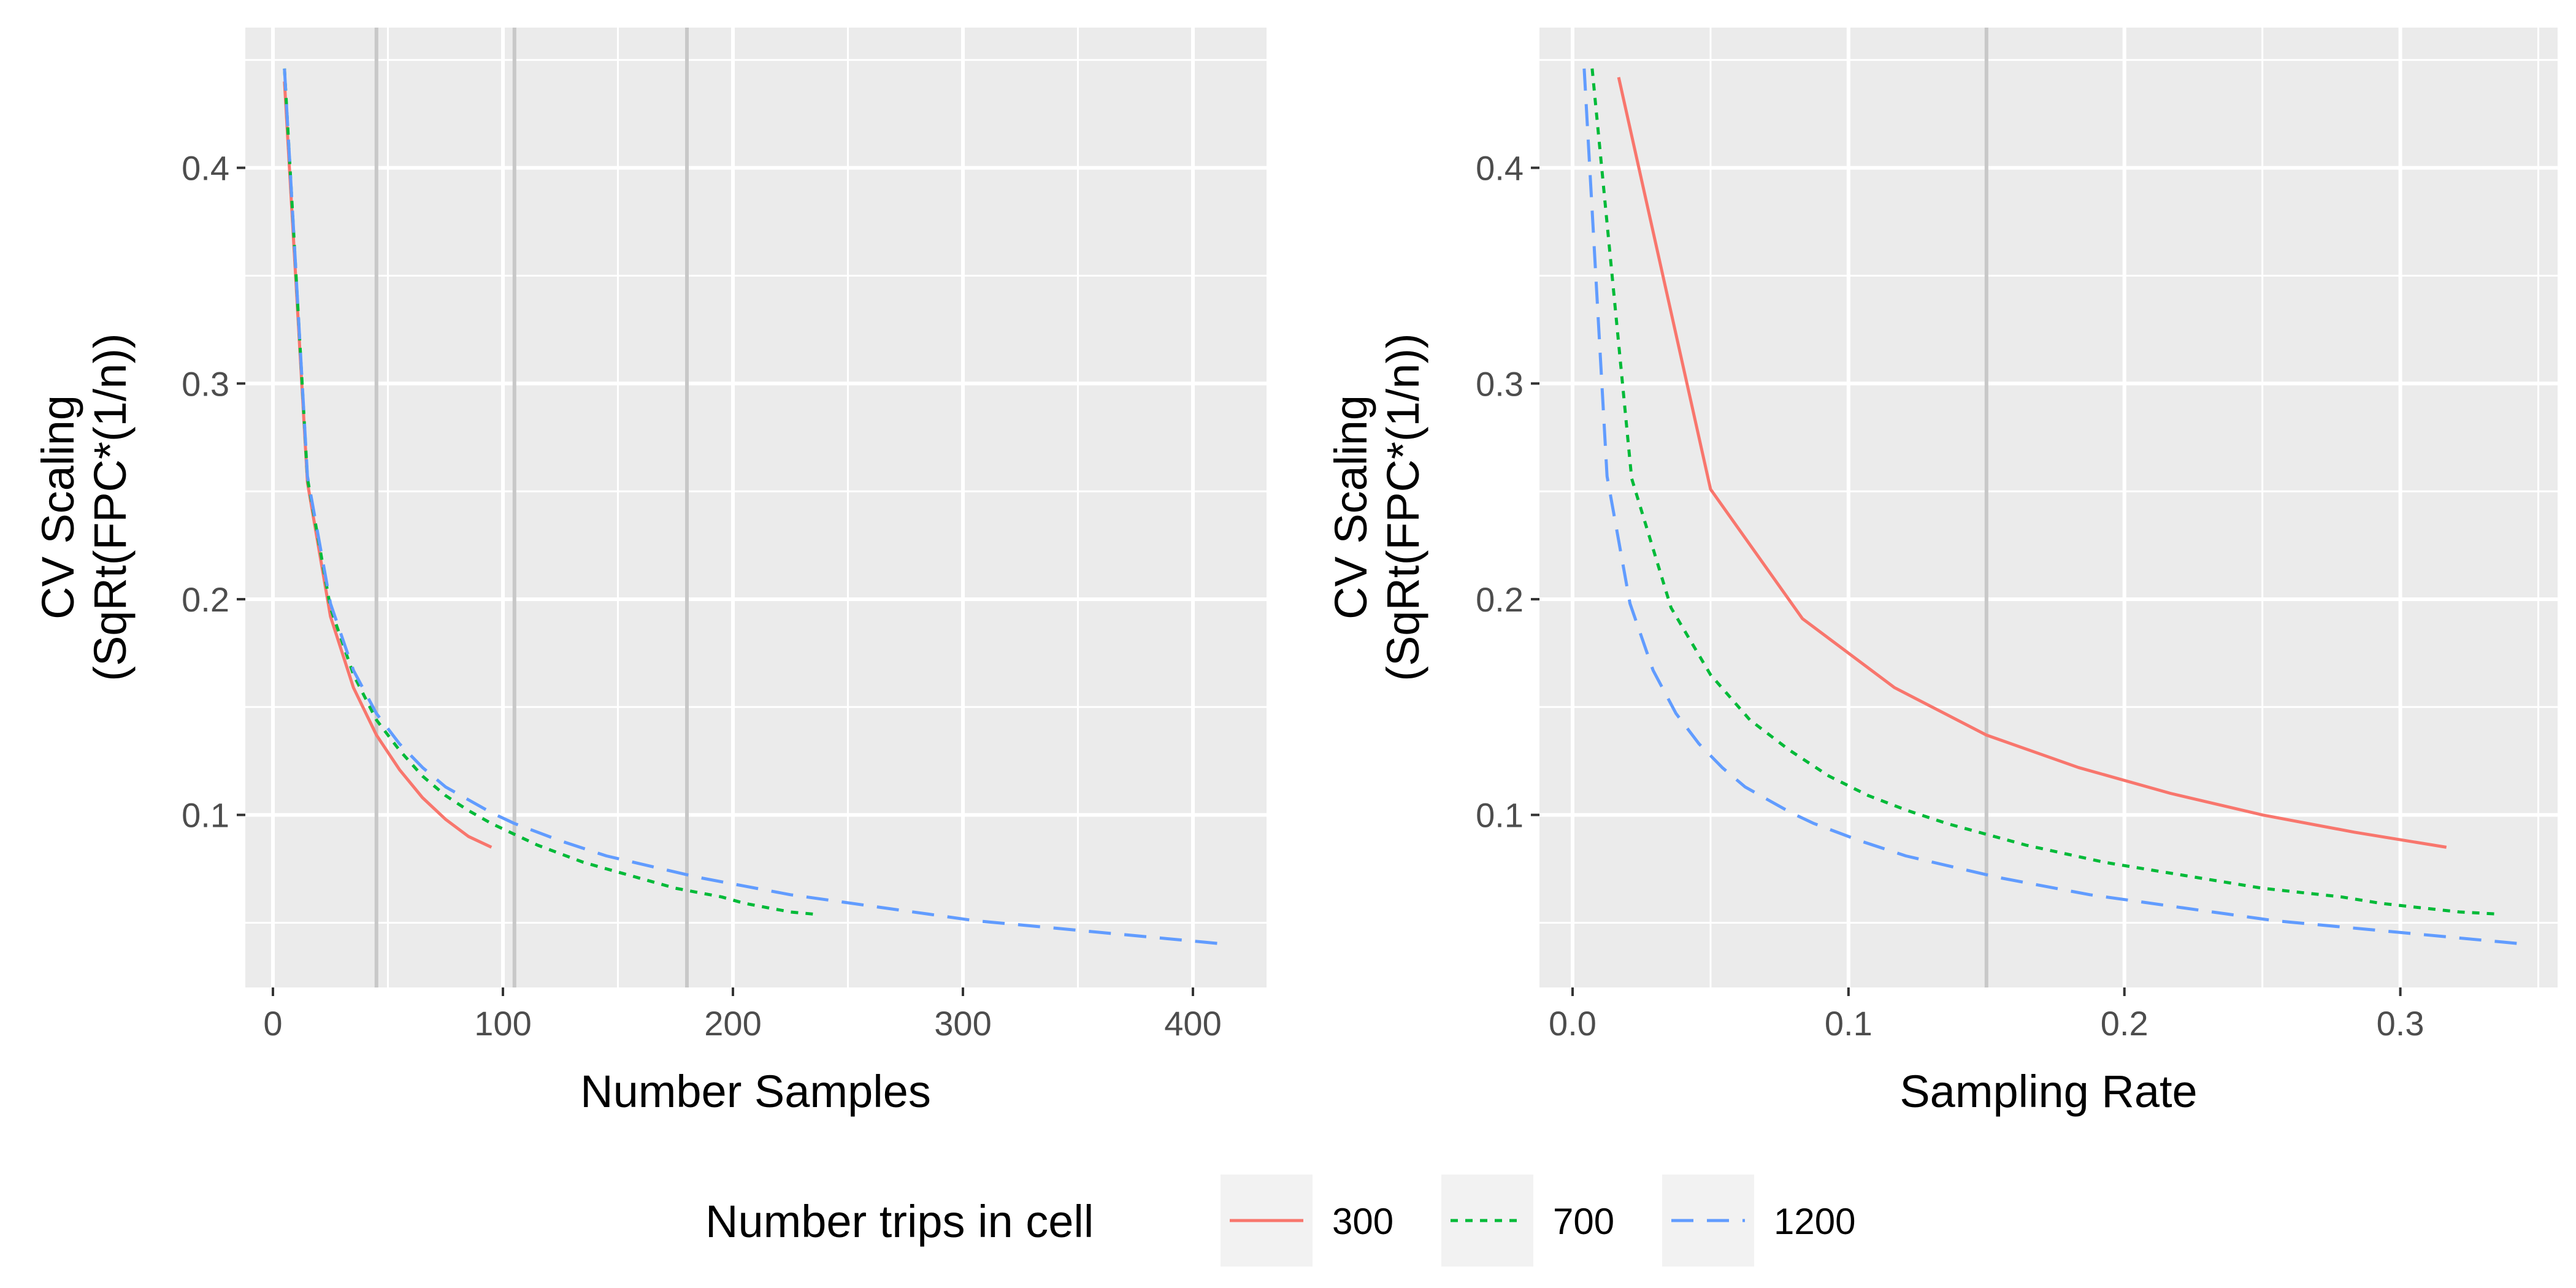  Describe the element at coordinates (1500, 383) in the screenshot. I see `right-y-tick-label: 0.3` at that location.